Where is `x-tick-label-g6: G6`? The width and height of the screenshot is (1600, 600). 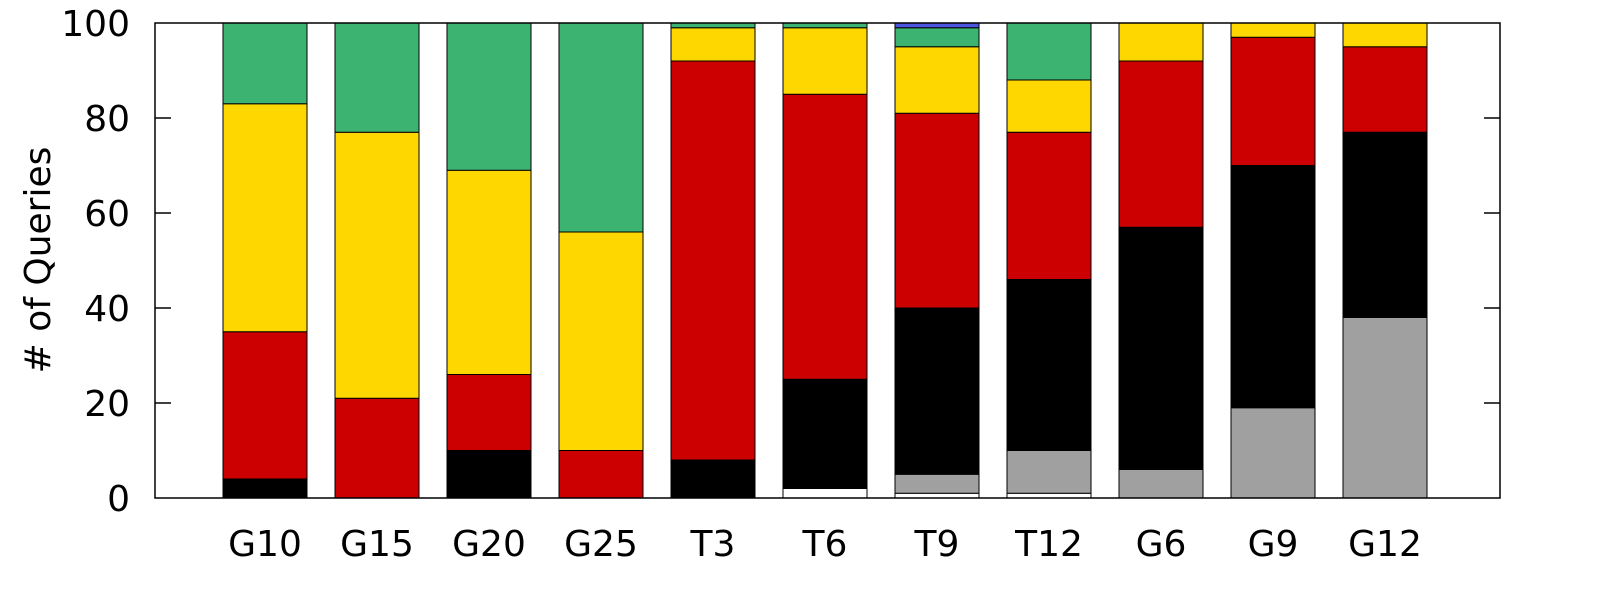
x-tick-label-g6: G6 is located at coordinates (1161, 544).